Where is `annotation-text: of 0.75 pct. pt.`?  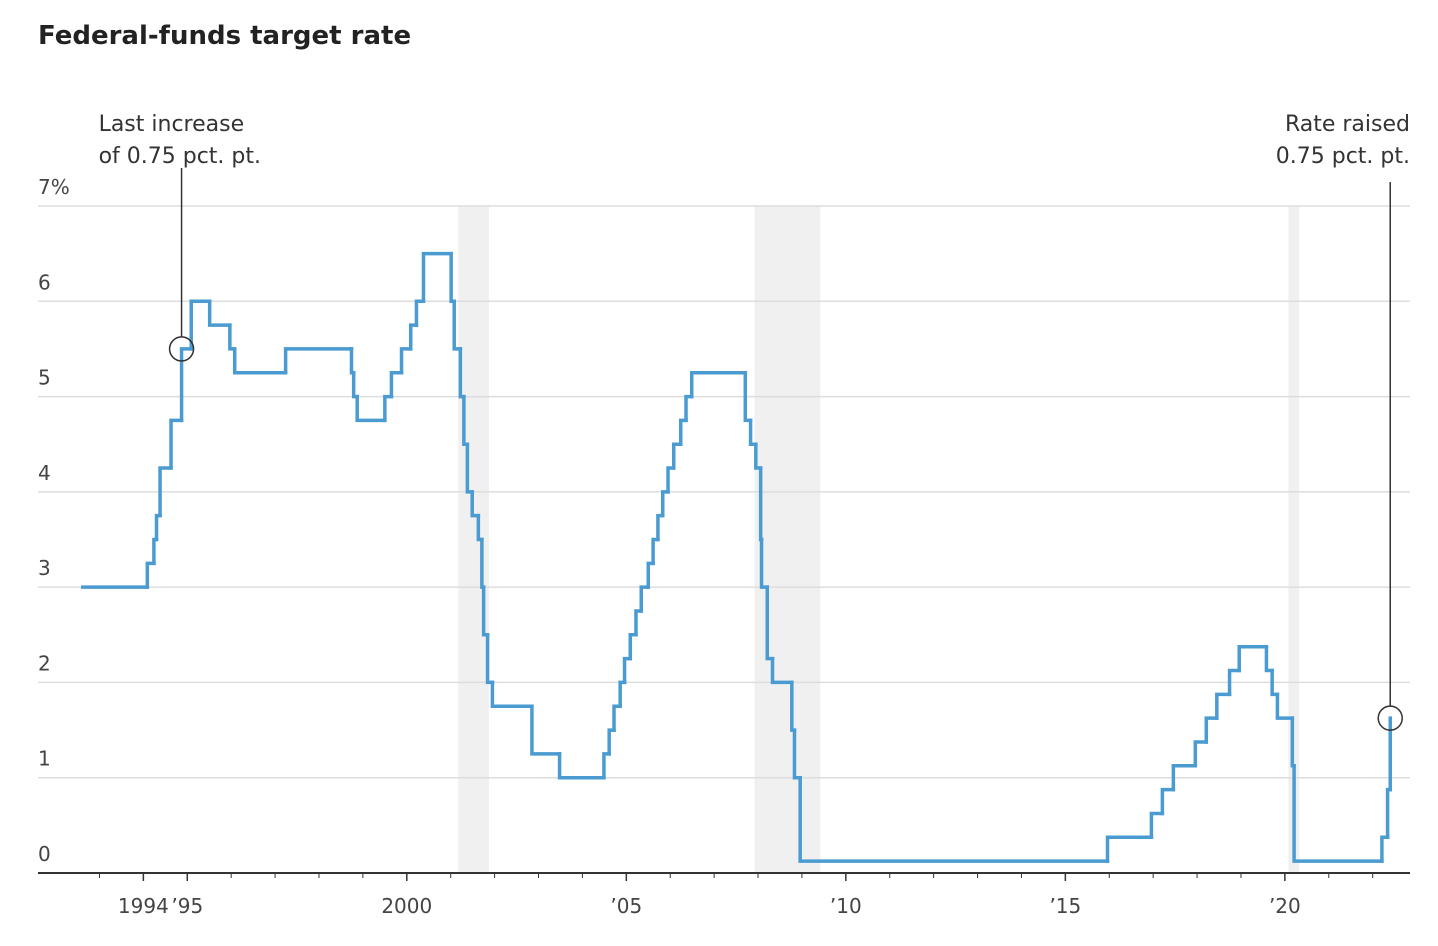
annotation-text: of 0.75 pct. pt. is located at coordinates (180, 156).